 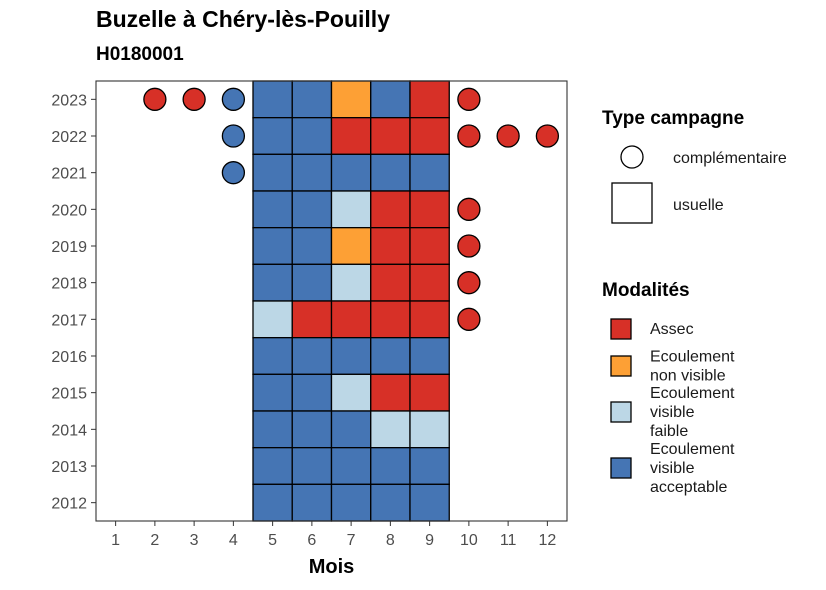 I want to click on legend-title-type-campagne: Type campagne, so click(x=673, y=118).